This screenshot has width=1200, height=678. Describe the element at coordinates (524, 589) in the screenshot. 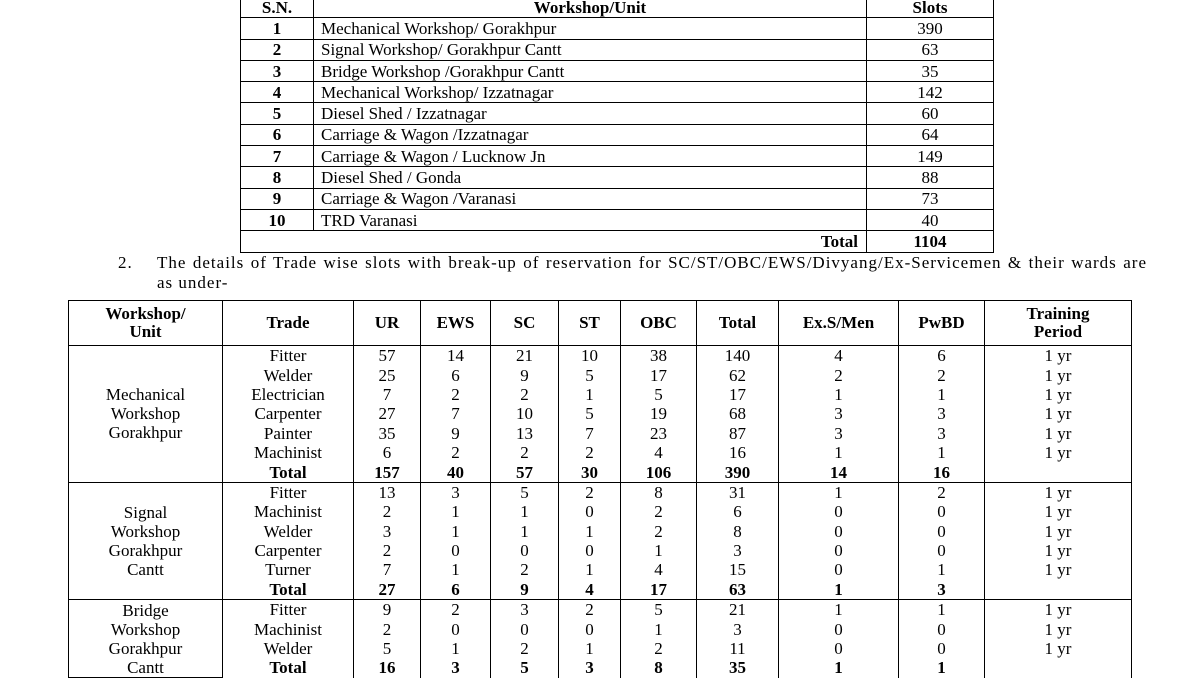

I see `total-cell: 9` at that location.